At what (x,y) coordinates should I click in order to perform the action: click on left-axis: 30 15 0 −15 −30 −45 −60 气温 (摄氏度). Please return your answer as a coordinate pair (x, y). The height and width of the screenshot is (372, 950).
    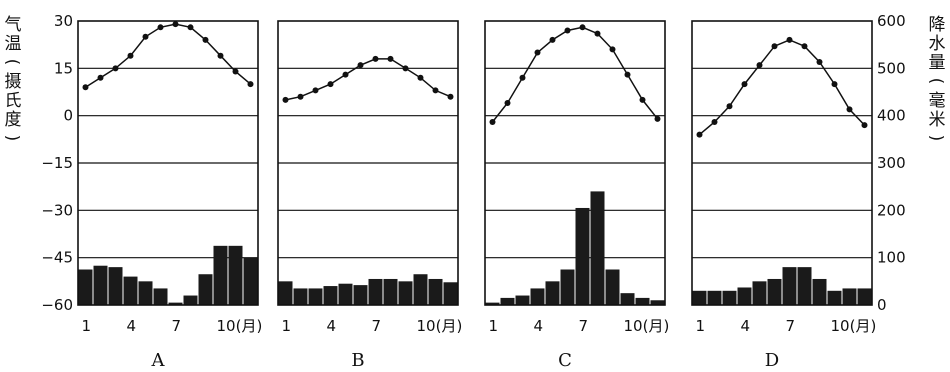
    Looking at the image, I should click on (37, 163).